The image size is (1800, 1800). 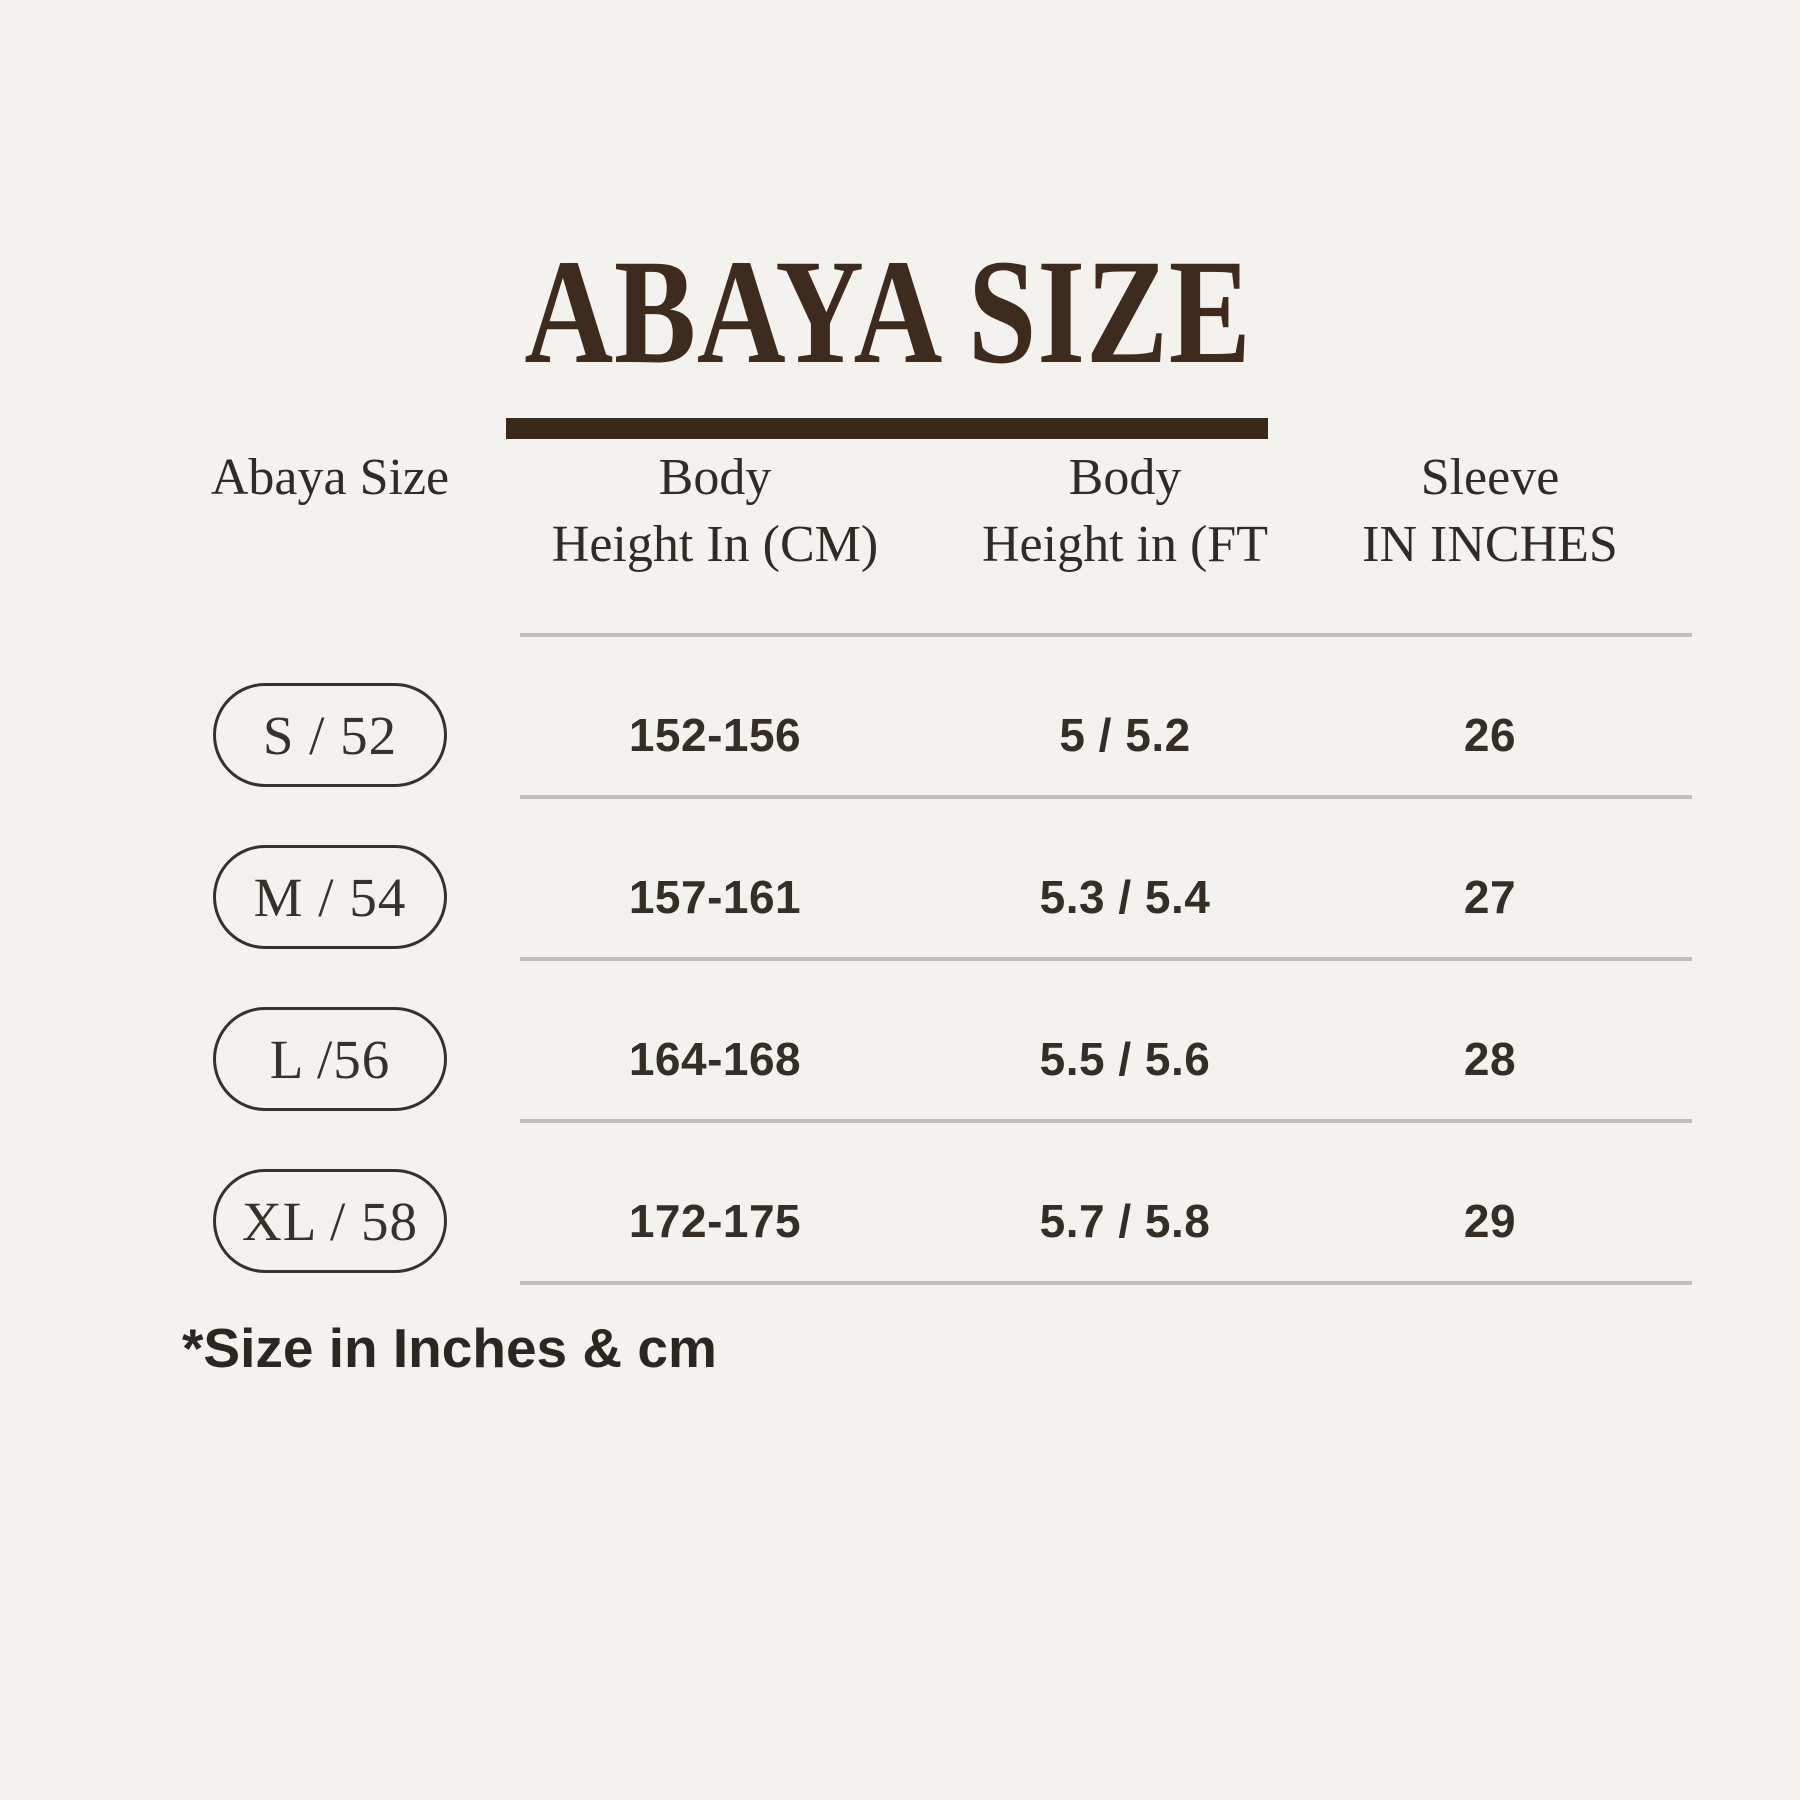 I want to click on column-header-sleeve: Sleeve IN INCHES, so click(x=1490, y=511).